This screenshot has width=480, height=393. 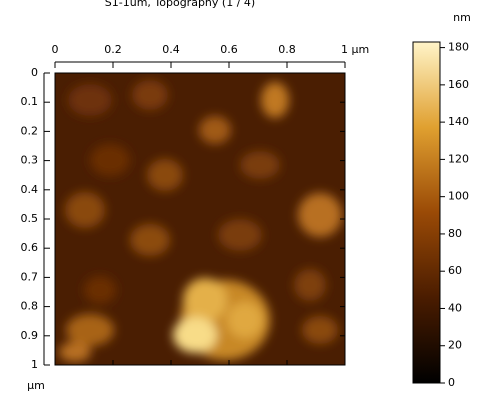 What do you see at coordinates (458, 47) in the screenshot?
I see `colorbar-tick-label: 180` at bounding box center [458, 47].